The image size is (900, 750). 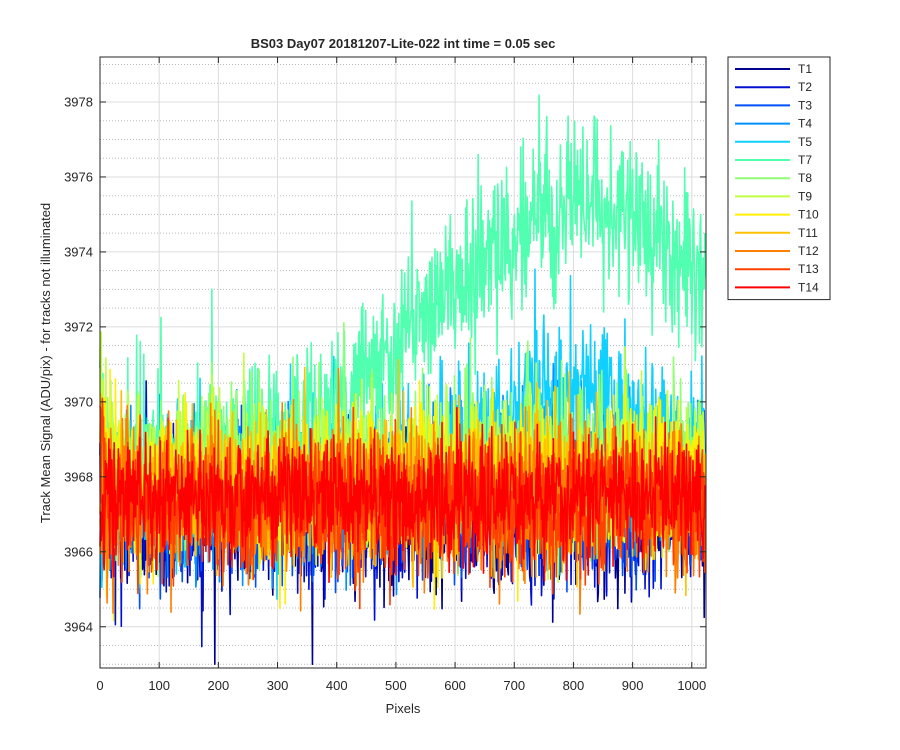 What do you see at coordinates (78, 101) in the screenshot?
I see `y-tick-label: 3978` at bounding box center [78, 101].